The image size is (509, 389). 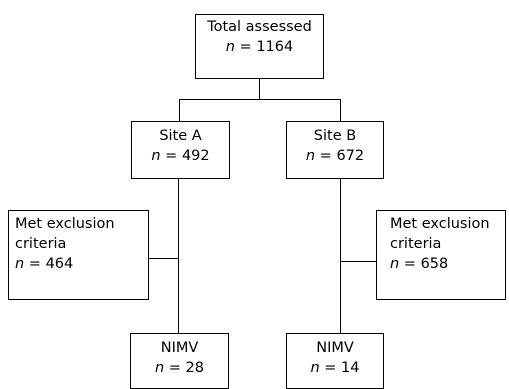 What do you see at coordinates (179, 348) in the screenshot?
I see `node-nimv-a-label: NIMV` at bounding box center [179, 348].